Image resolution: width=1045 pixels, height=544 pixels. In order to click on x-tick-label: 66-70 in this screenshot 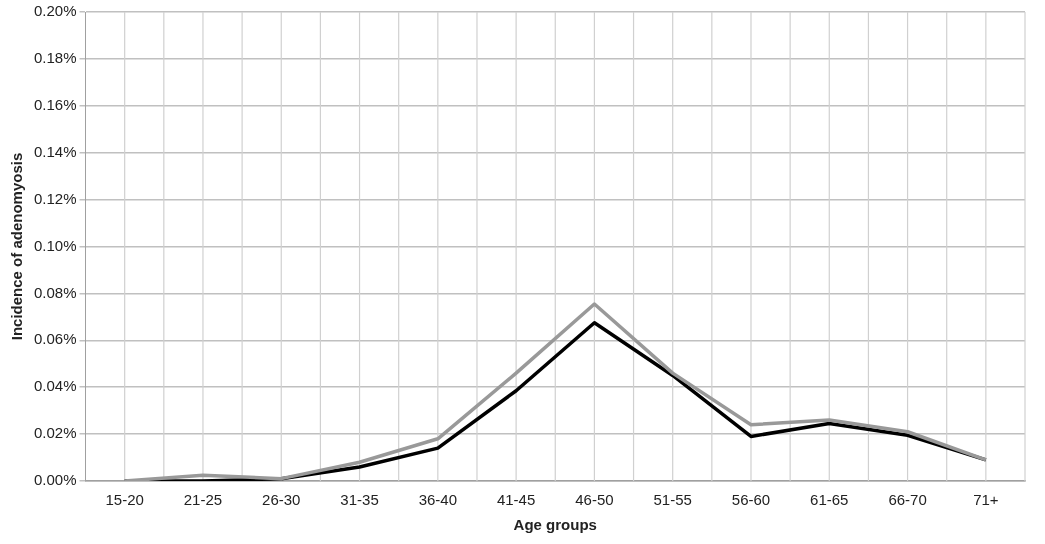, I will do `click(907, 500)`.